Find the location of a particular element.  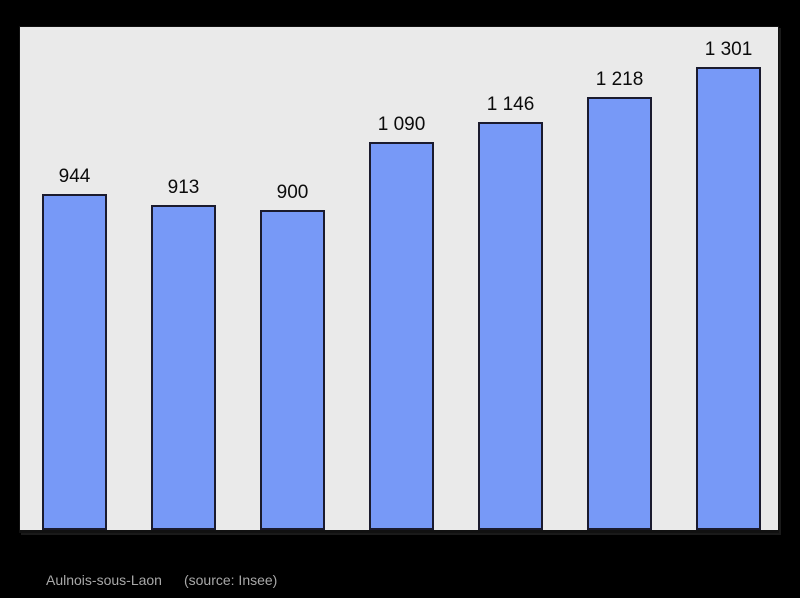

bar-group: 1 146 is located at coordinates (510, 279).